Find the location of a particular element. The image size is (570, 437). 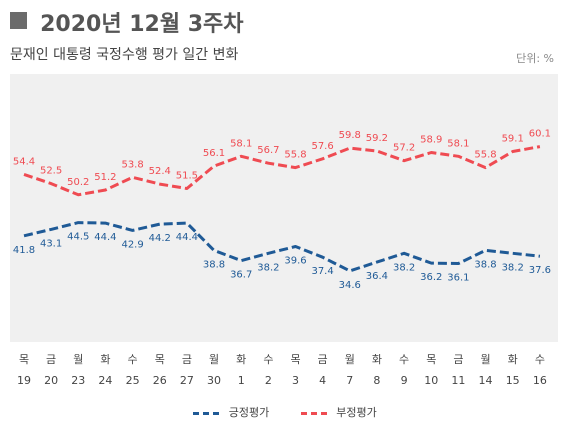

header: 2020년 12월 3주차 is located at coordinates (127, 22).